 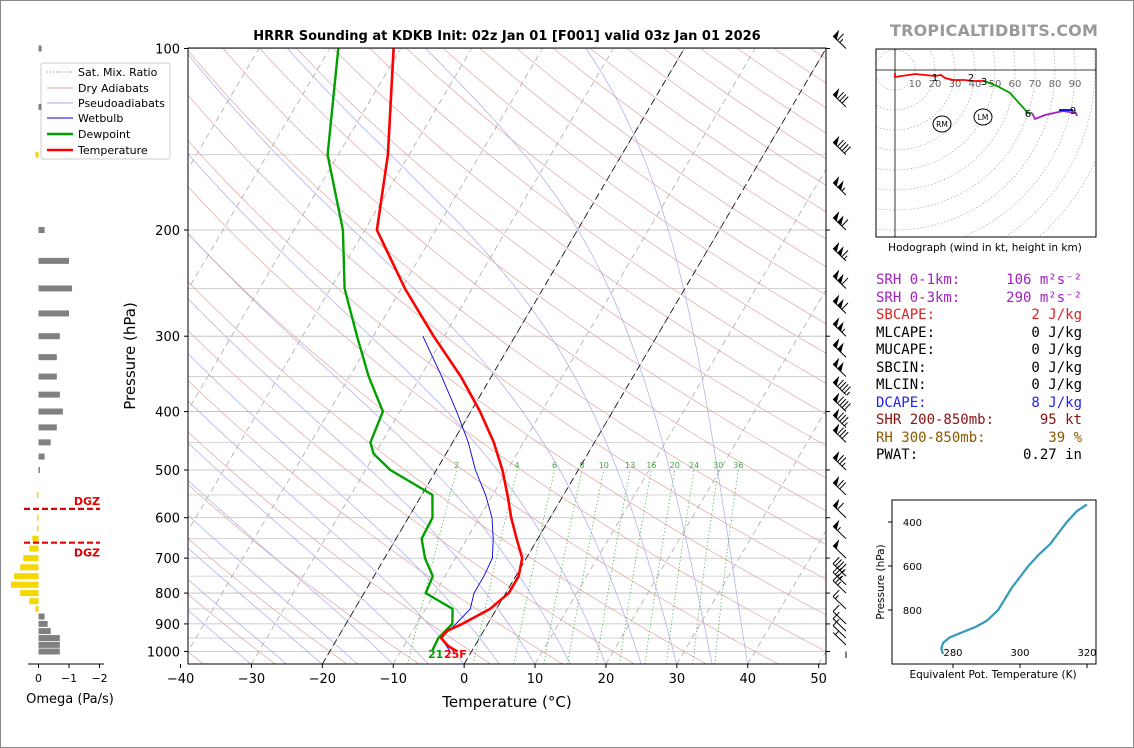 What do you see at coordinates (897, 455) in the screenshot?
I see `stat-label: PWAT:` at bounding box center [897, 455].